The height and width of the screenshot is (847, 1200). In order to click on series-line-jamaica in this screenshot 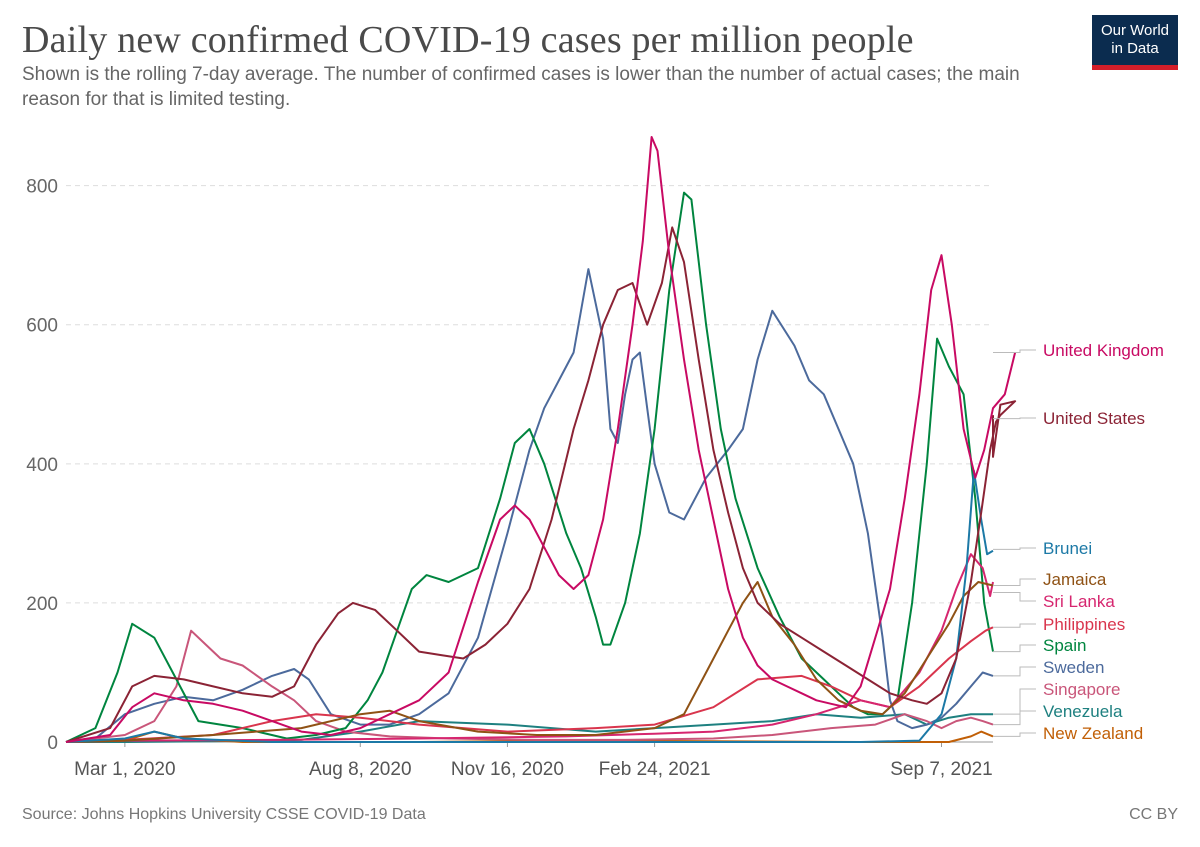, I will do `click(529, 662)`.